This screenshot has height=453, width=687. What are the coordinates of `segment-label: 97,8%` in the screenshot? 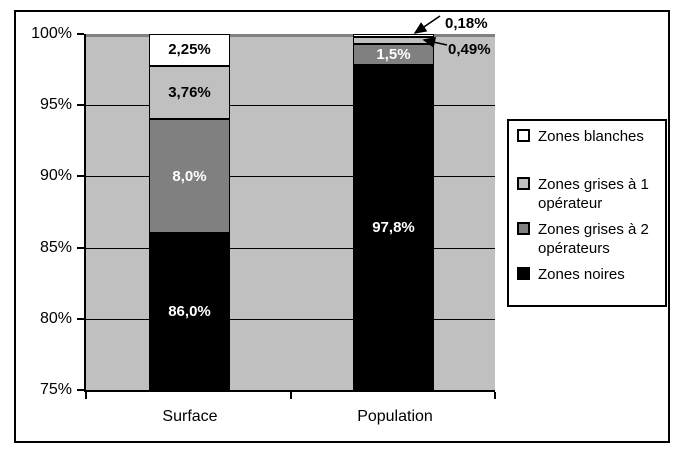 It's located at (393, 228).